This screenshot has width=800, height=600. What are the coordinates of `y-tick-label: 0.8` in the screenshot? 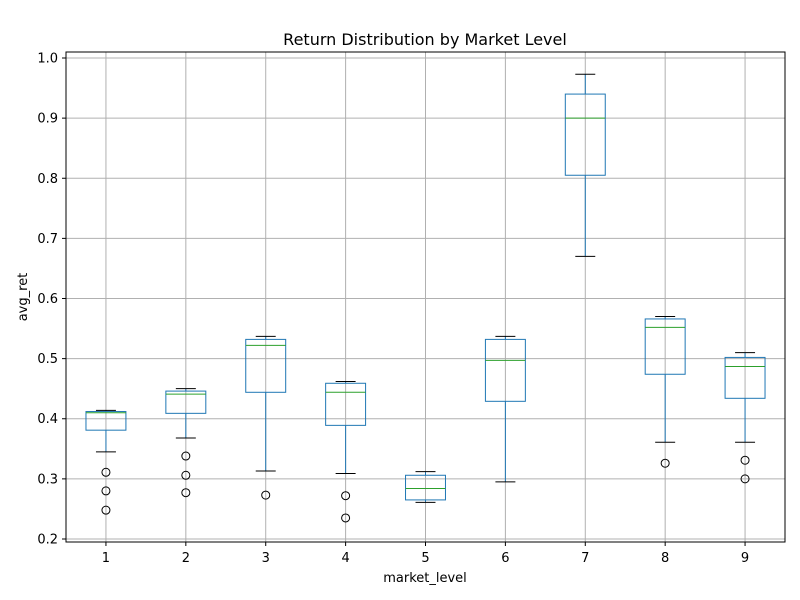 It's located at (47, 179).